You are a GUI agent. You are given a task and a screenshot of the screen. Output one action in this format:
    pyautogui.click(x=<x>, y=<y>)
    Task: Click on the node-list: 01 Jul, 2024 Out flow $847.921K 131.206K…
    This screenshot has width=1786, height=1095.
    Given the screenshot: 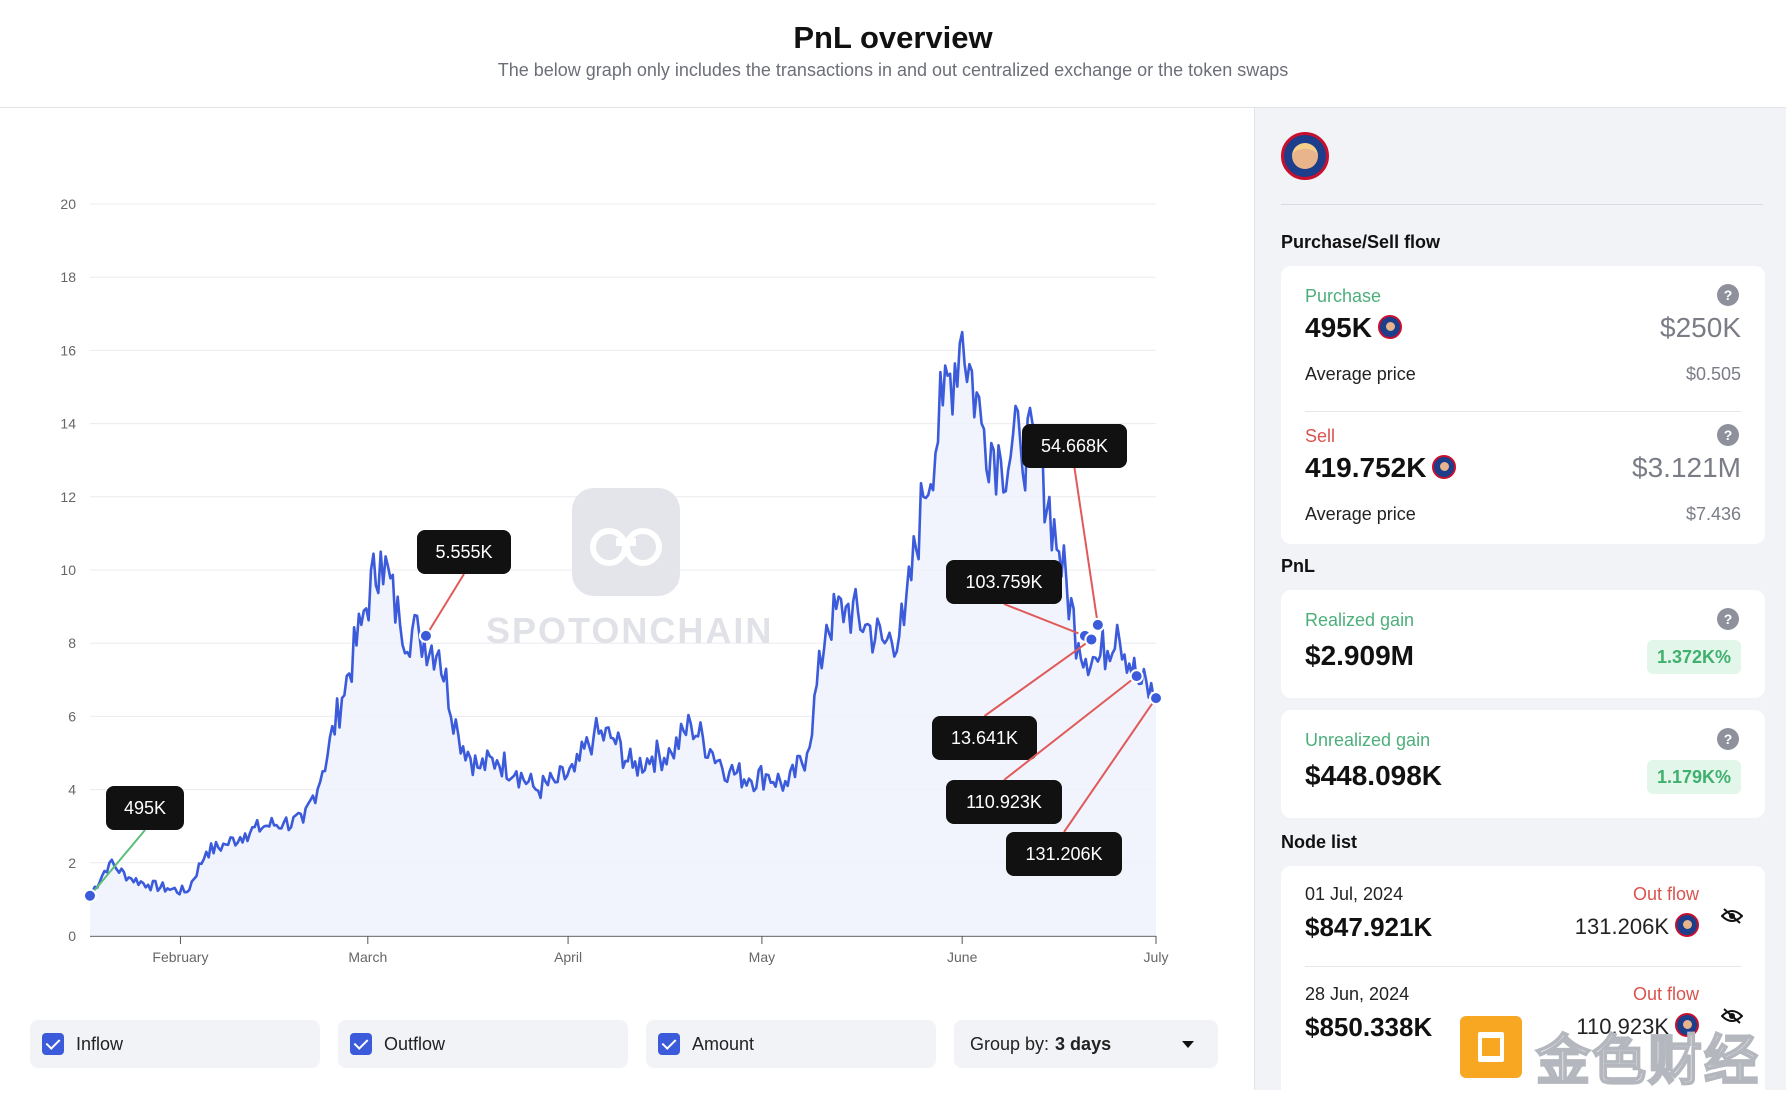 What is the action you would take?
    pyautogui.click(x=1523, y=978)
    